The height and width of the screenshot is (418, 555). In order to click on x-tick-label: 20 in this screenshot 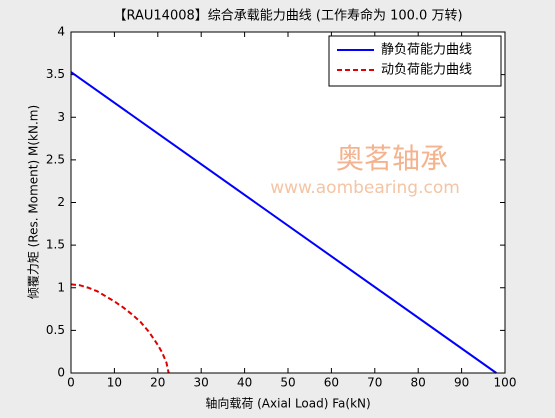, I will do `click(157, 383)`.